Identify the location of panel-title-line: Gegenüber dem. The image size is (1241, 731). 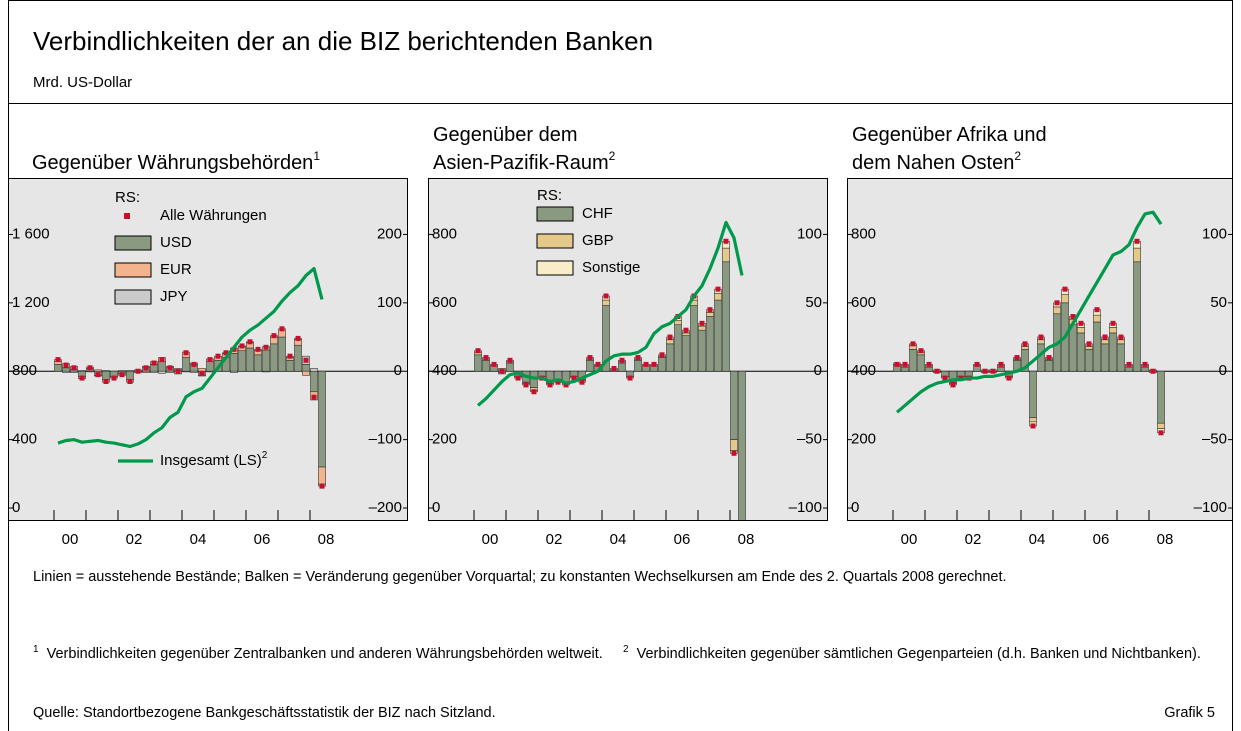
(505, 135).